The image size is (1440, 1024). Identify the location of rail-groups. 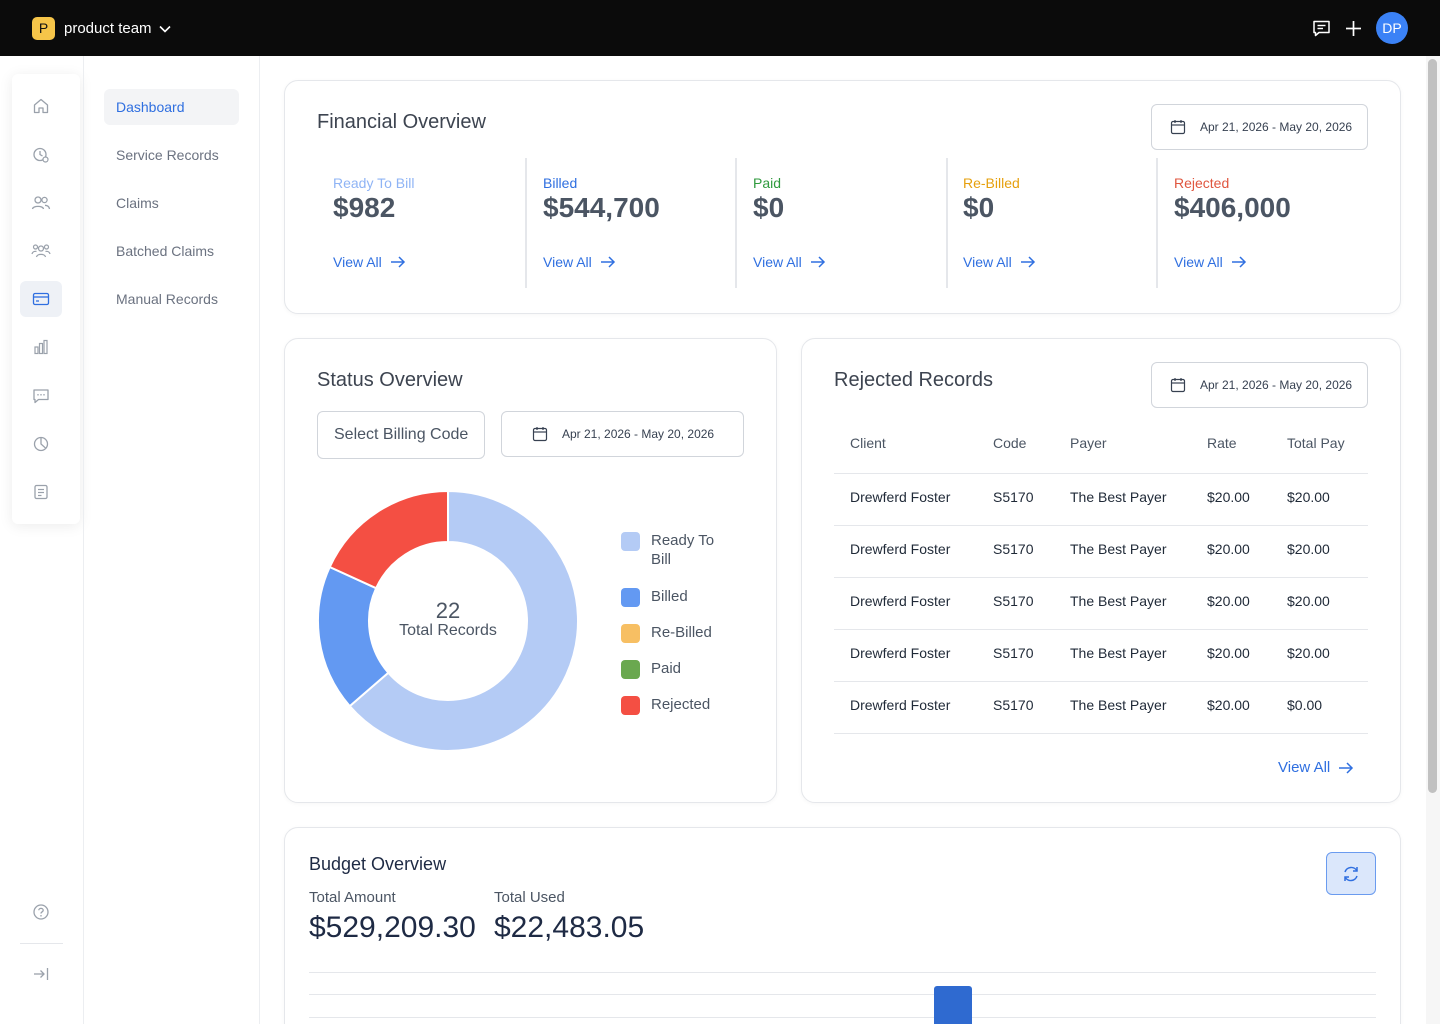
(41, 251).